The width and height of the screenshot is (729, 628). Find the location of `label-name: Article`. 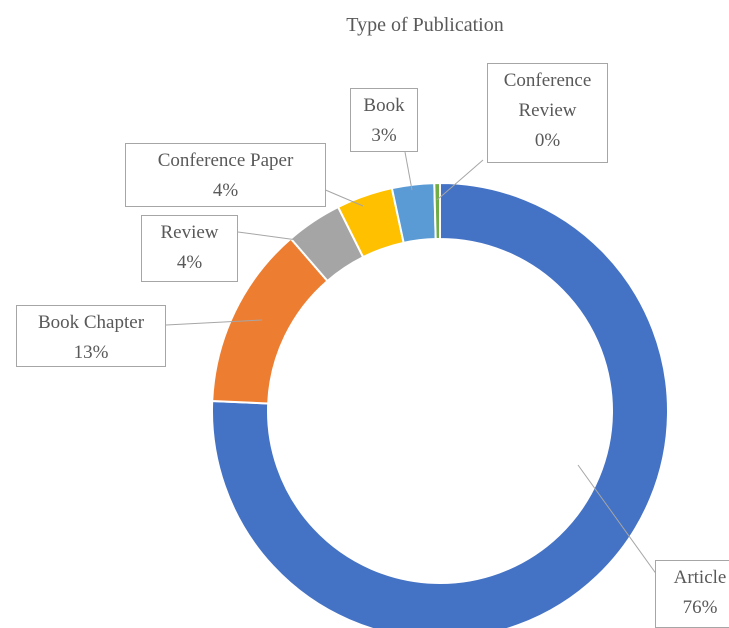

label-name: Article is located at coordinates (700, 577).